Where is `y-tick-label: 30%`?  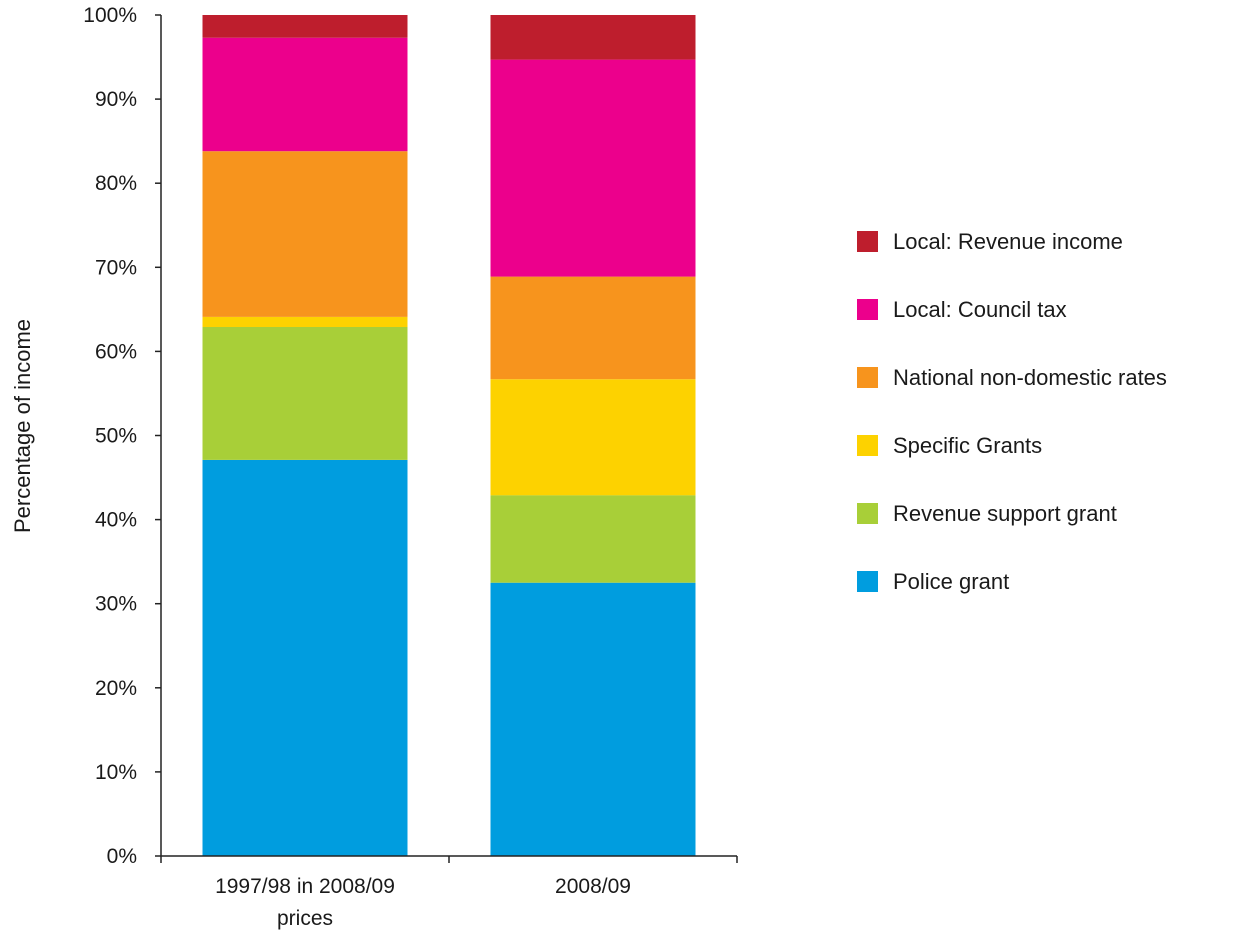
y-tick-label: 30% is located at coordinates (116, 604).